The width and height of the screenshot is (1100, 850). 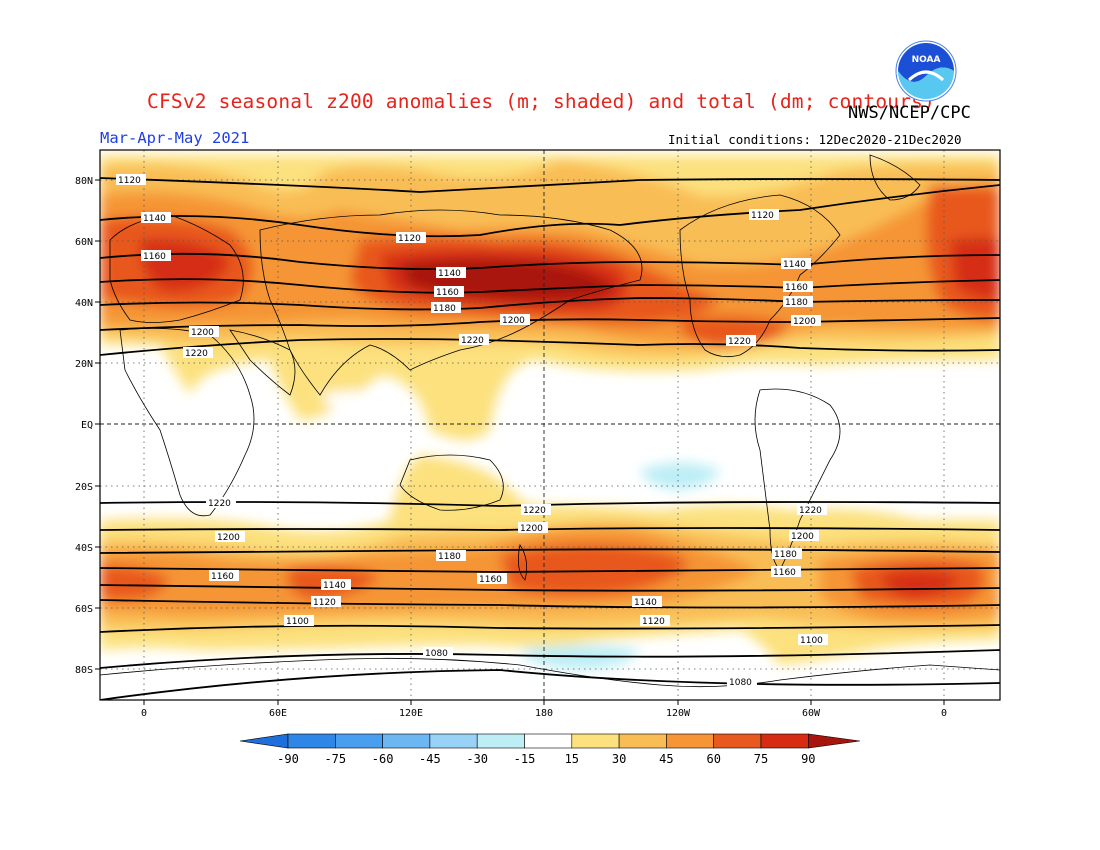 I want to click on lat-tick: 60N, so click(x=84, y=242).